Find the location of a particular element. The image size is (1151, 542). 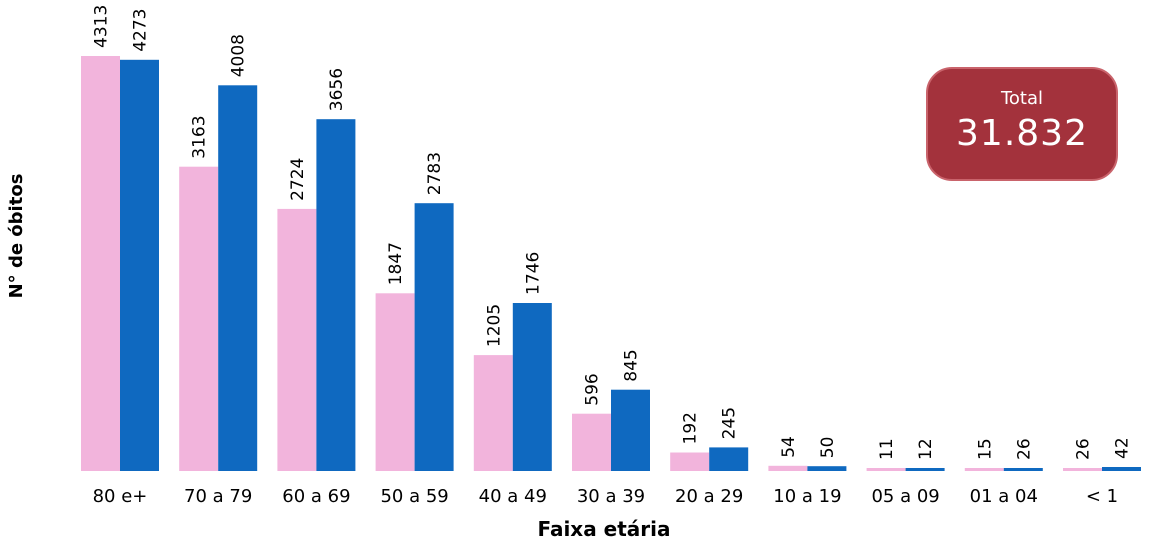

x-tick-label-5: 30 a 39 is located at coordinates (611, 496).